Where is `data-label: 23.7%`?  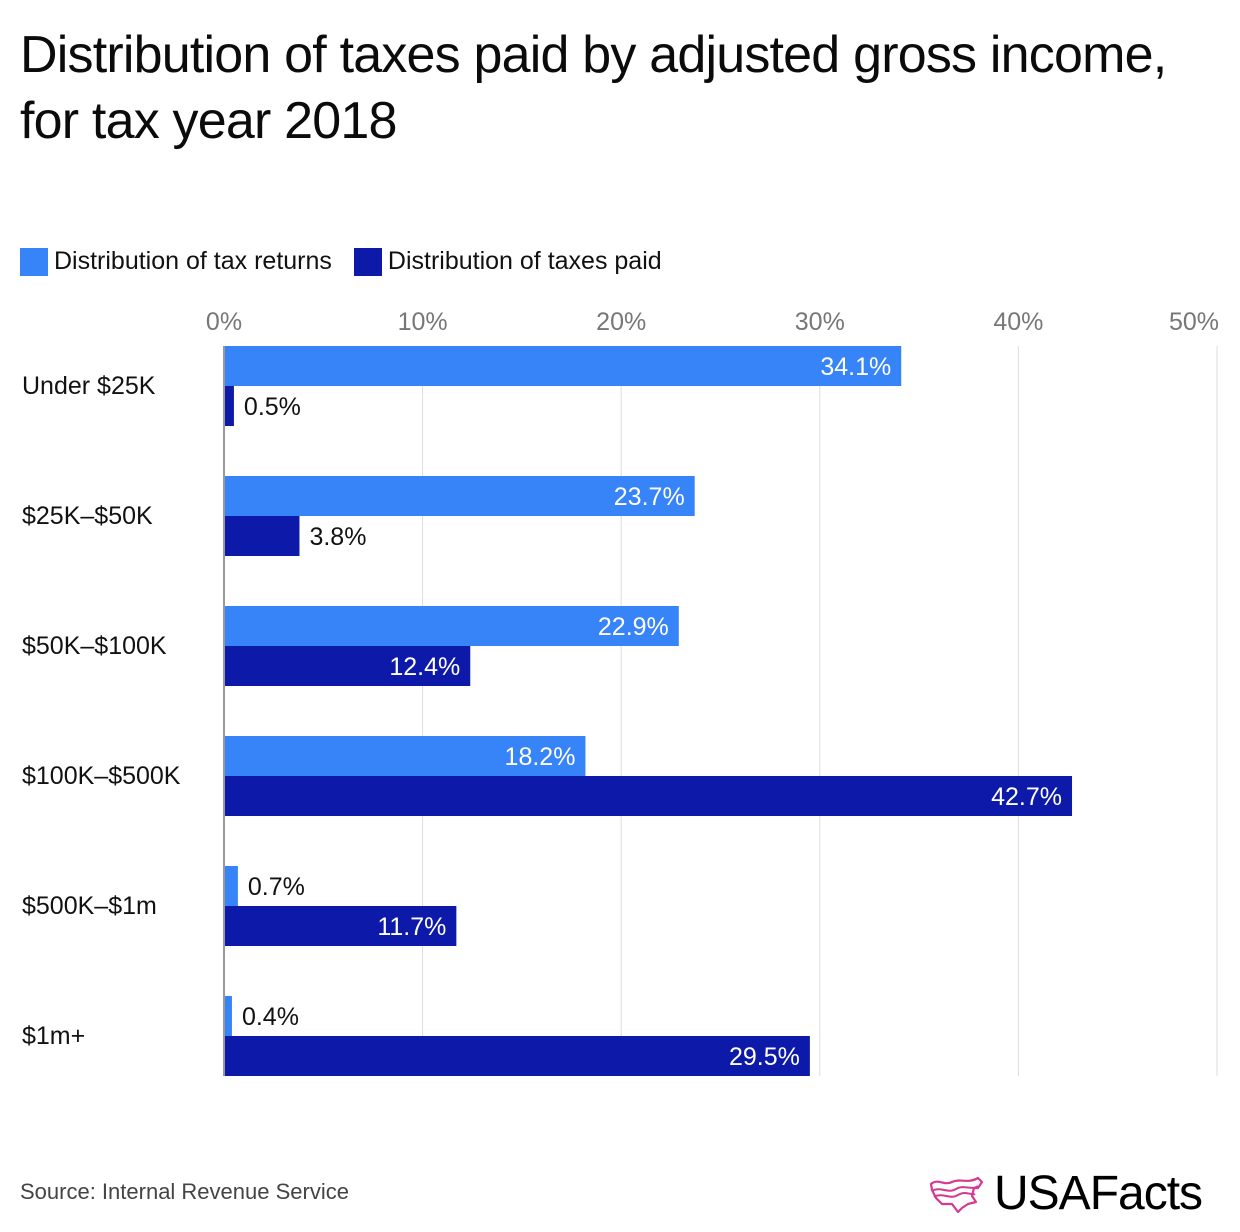 data-label: 23.7% is located at coordinates (649, 497).